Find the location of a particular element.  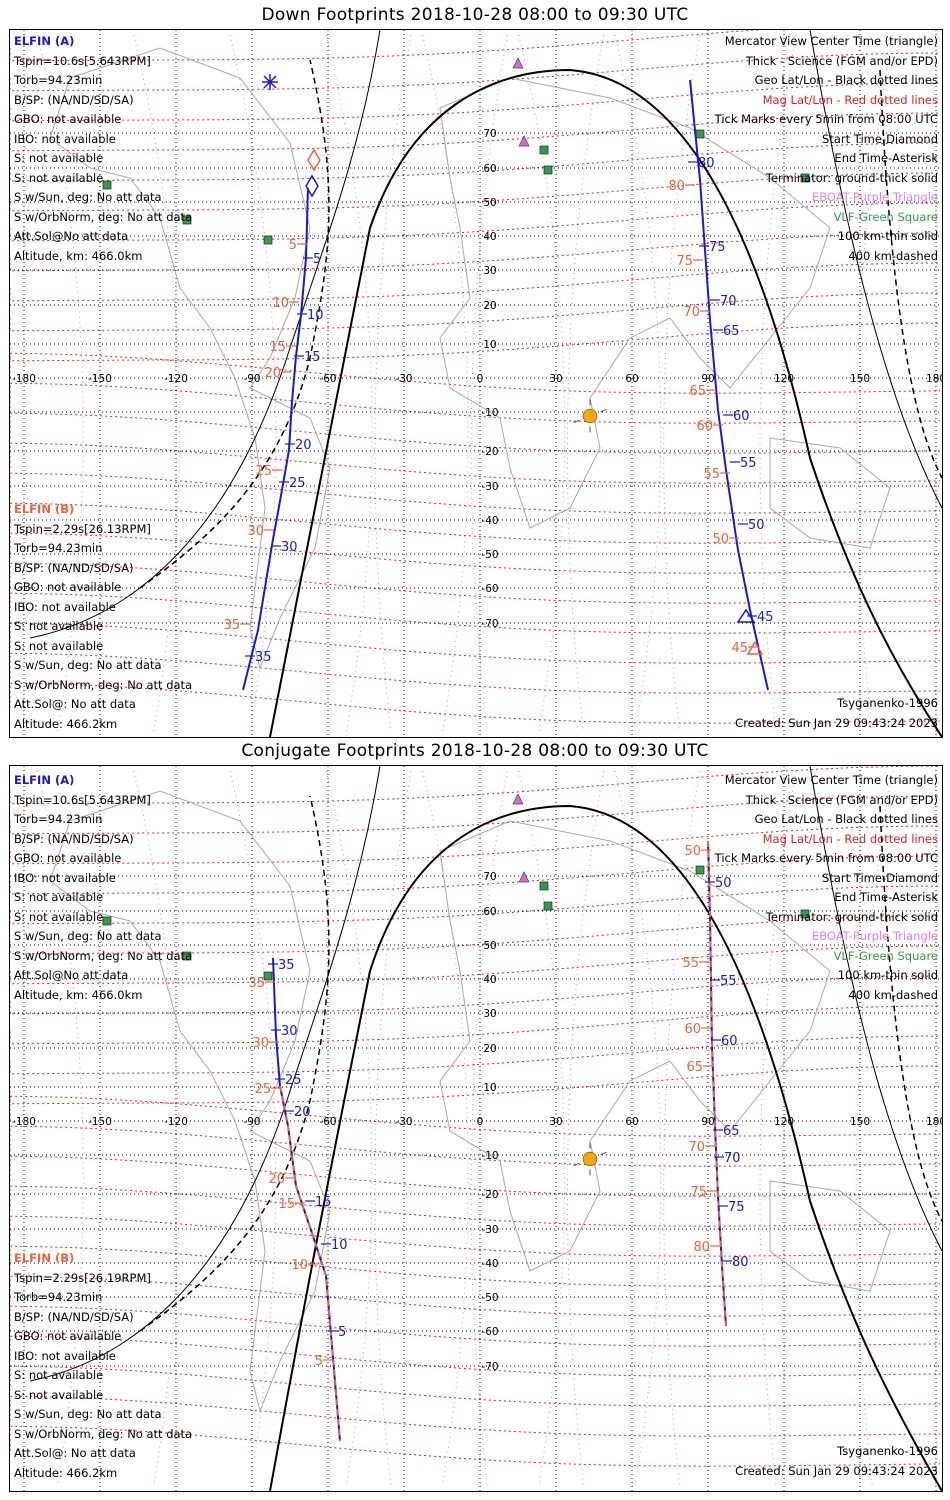

model-name: Tsyganenko-1996 is located at coordinates (887, 703).